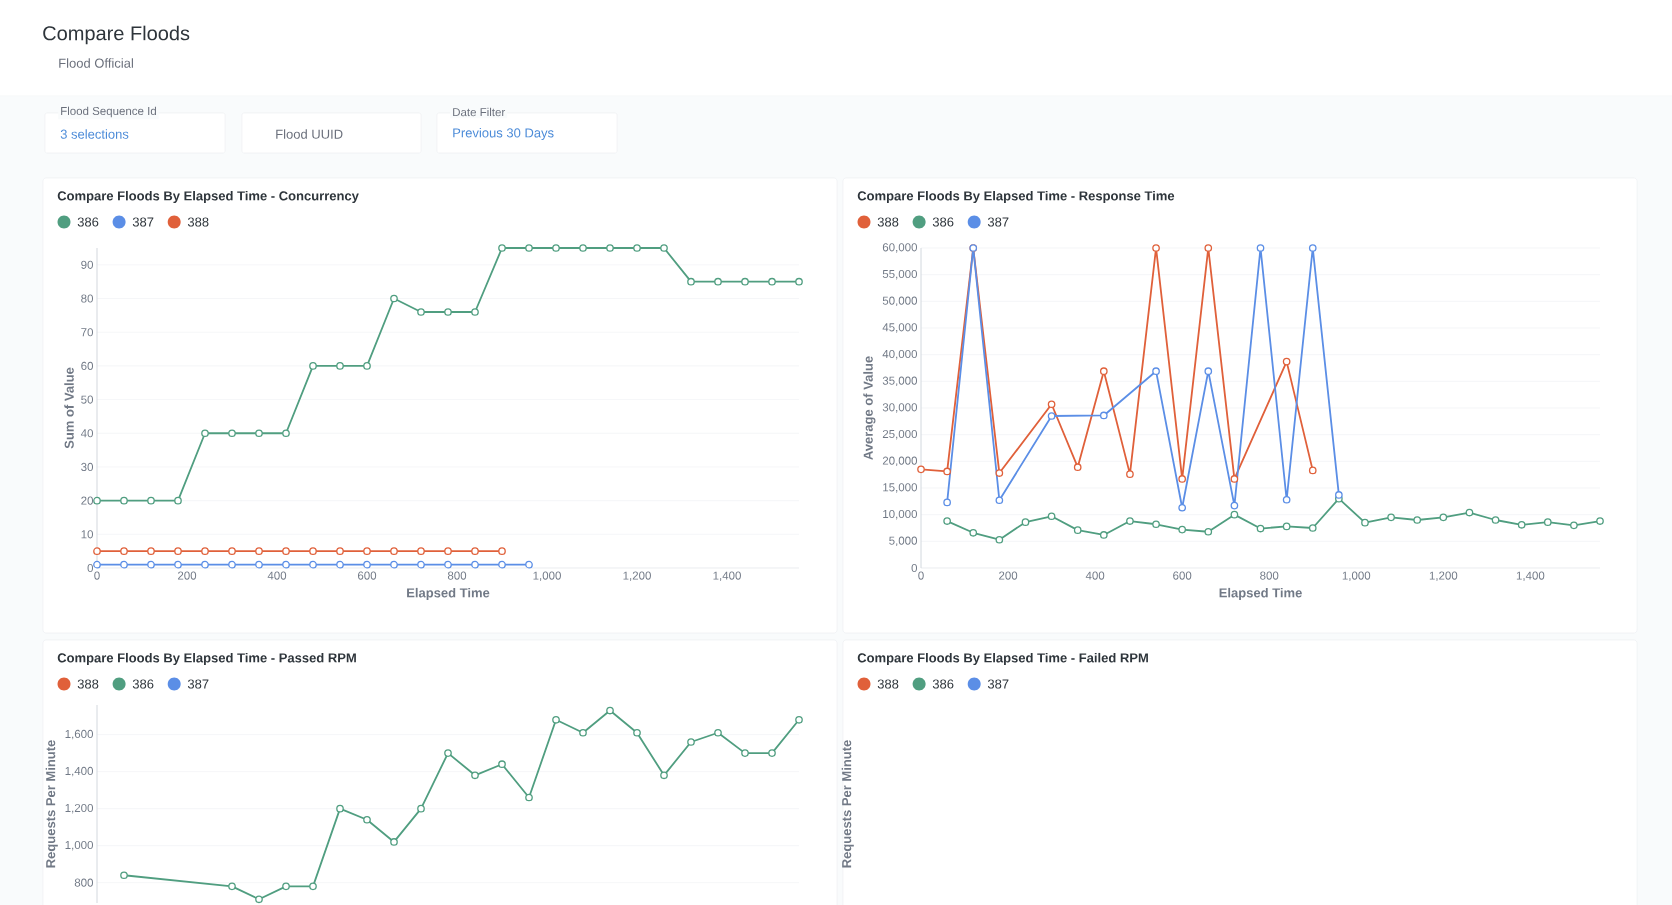  I want to click on chart-title: Compare Floods By Elapsed Time - Passed RPM, so click(206, 659).